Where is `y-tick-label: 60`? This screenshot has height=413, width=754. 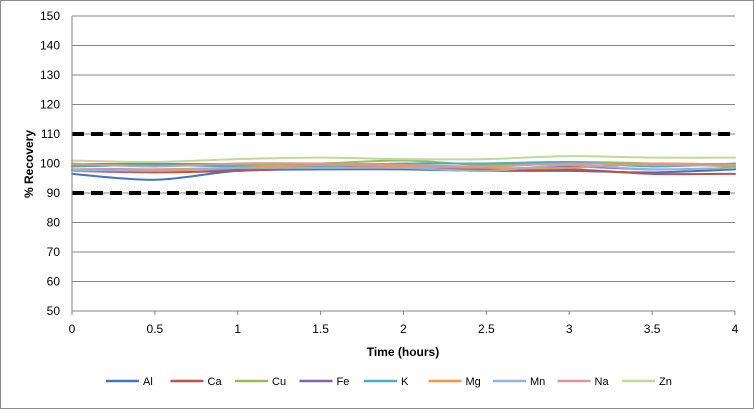
y-tick-label: 60 is located at coordinates (54, 282).